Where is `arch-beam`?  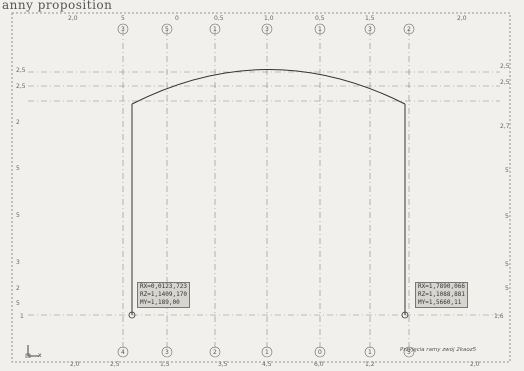
arch-beam is located at coordinates (268, 87).